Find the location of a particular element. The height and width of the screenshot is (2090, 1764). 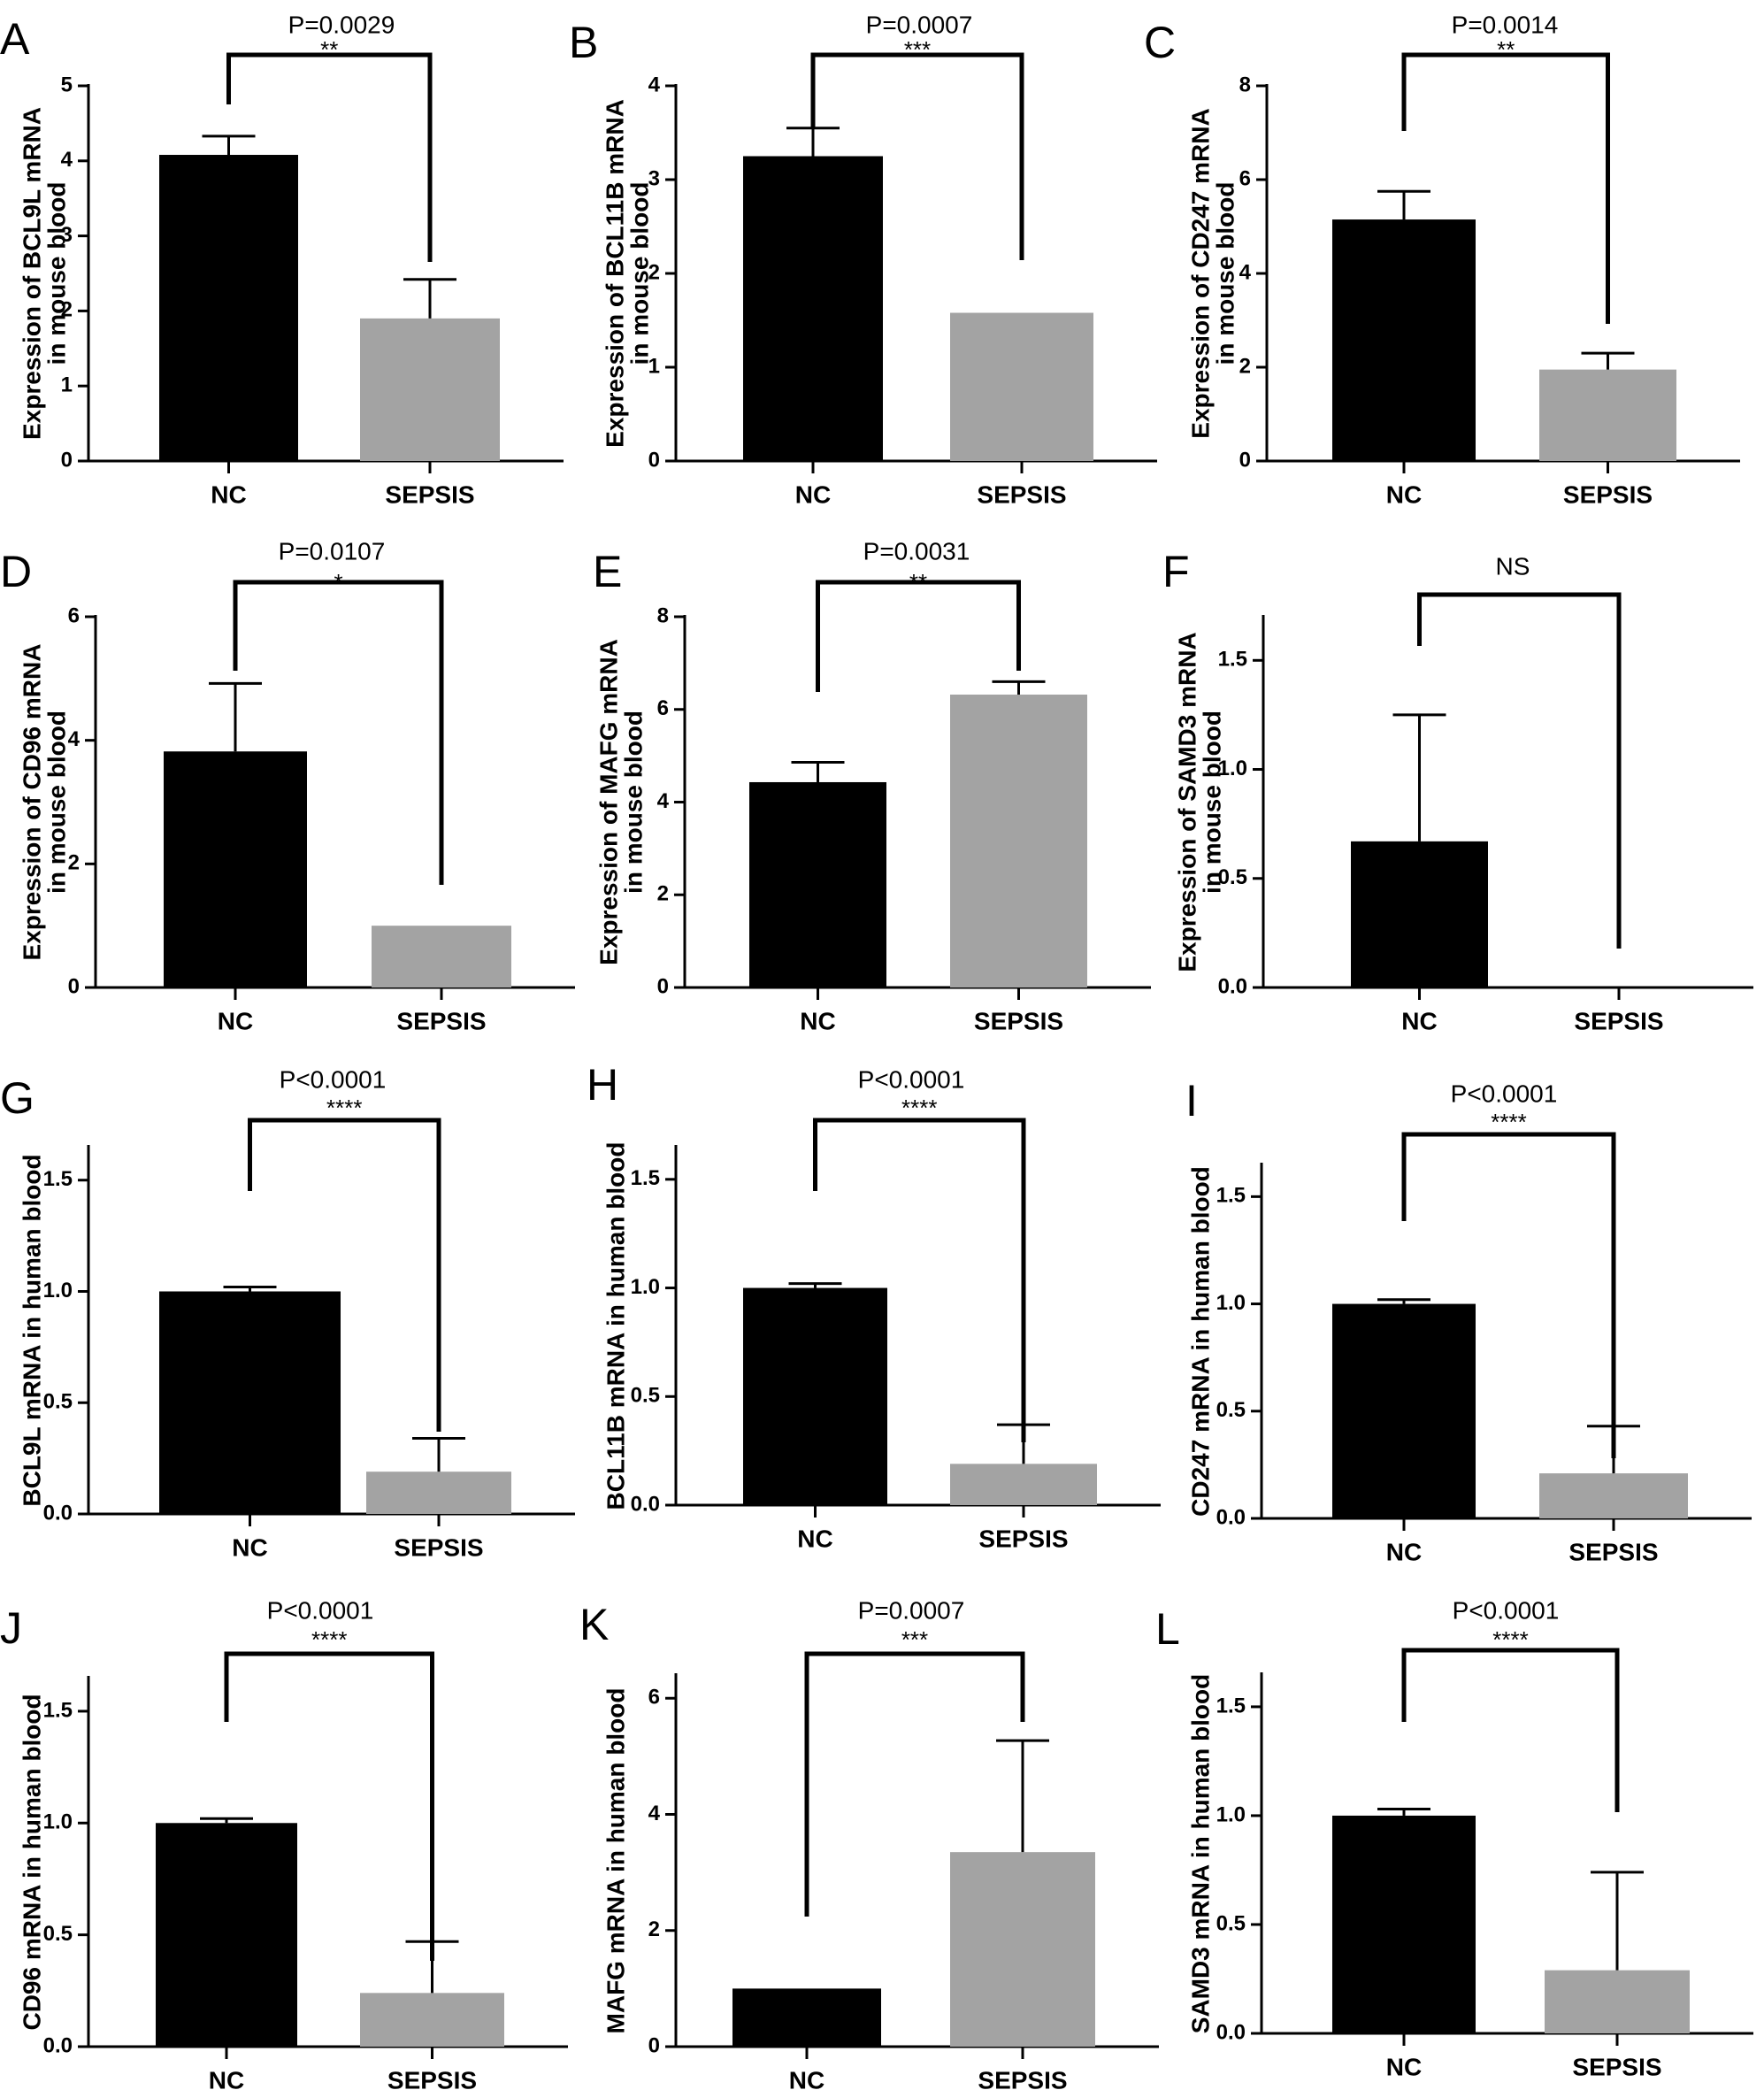

panel-letter: I is located at coordinates (1192, 1101).